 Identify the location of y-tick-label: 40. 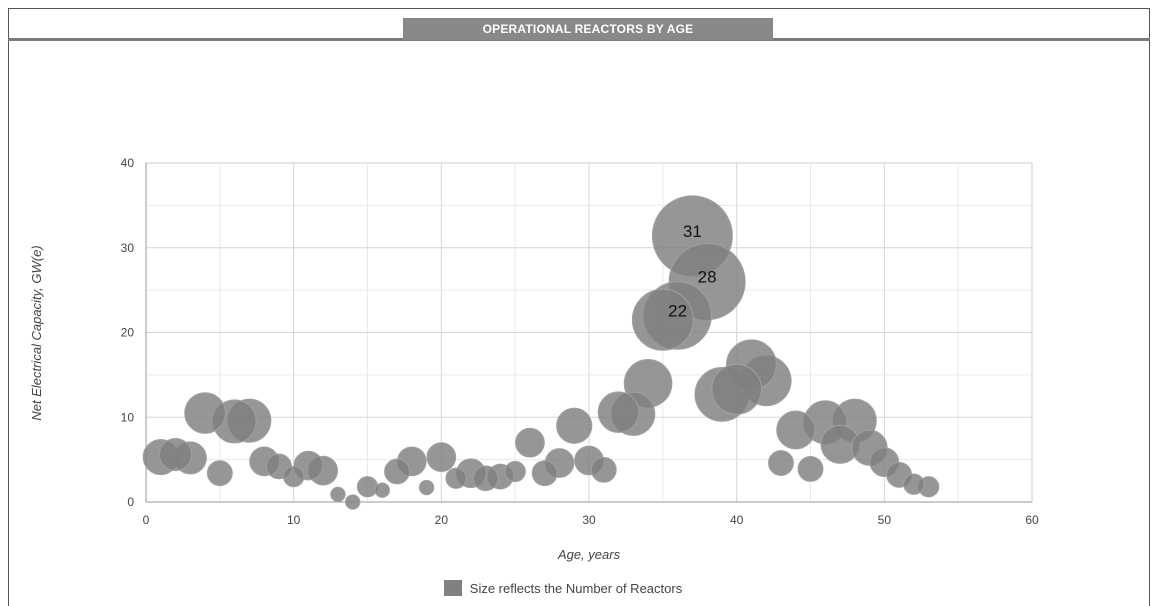
(128, 163).